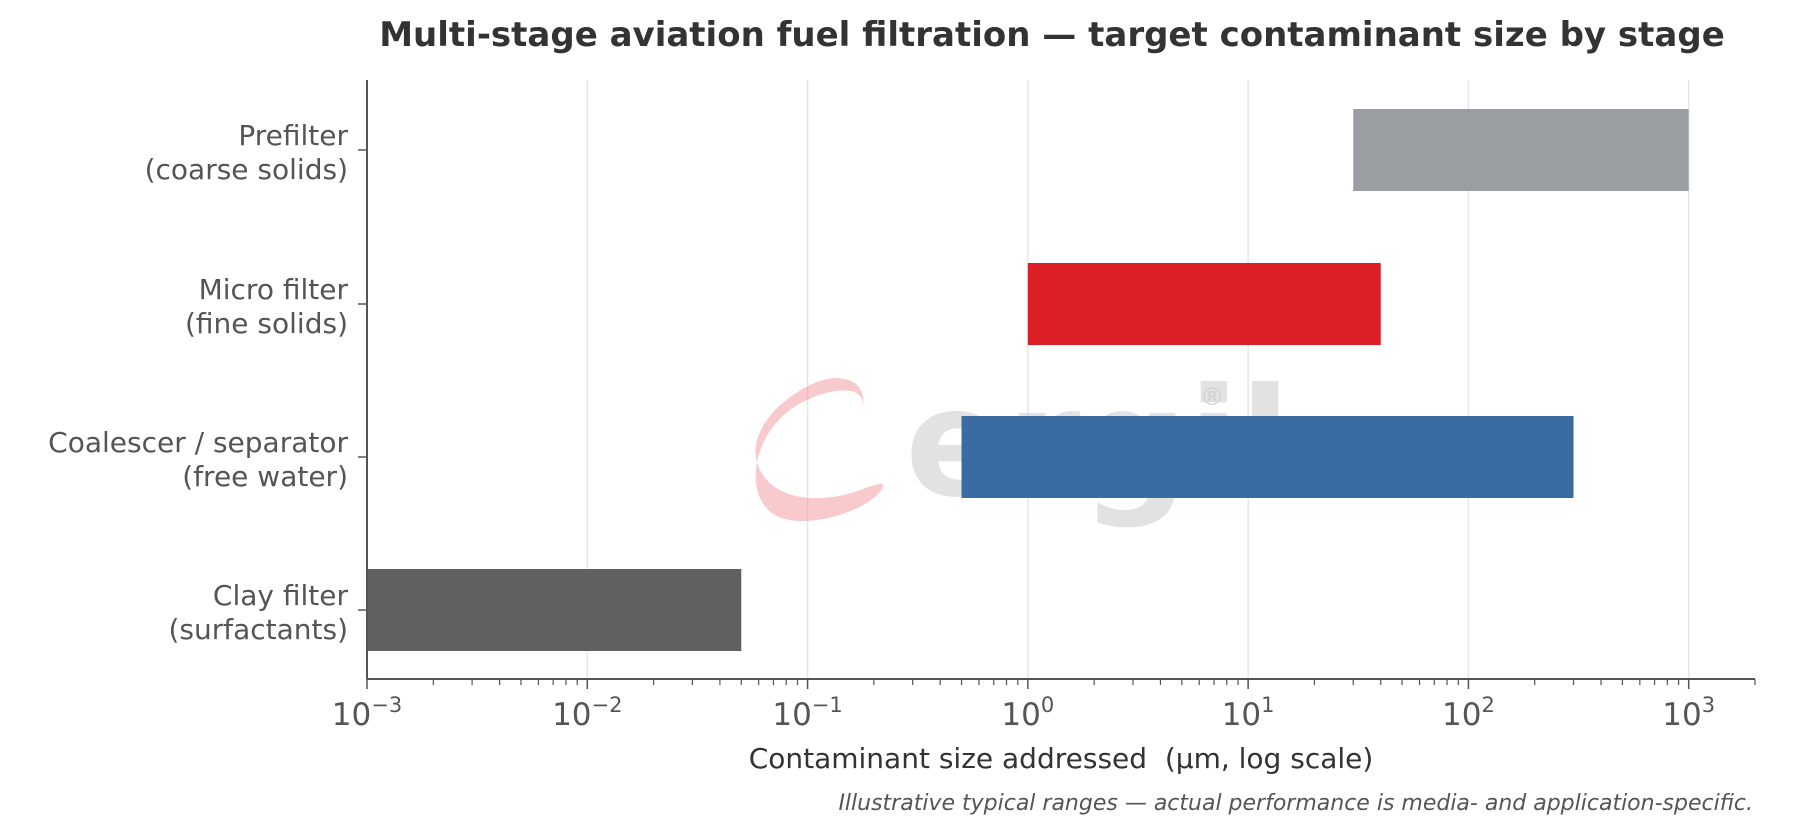  Describe the element at coordinates (258, 629) in the screenshot. I see `category-sublabel: (surfactants)` at that location.